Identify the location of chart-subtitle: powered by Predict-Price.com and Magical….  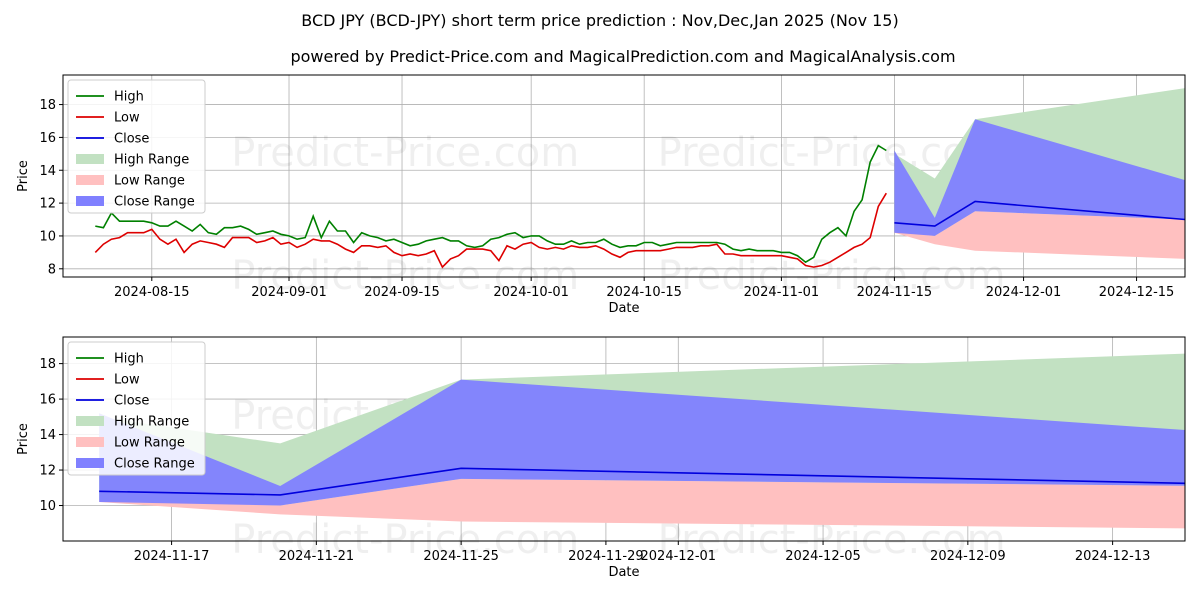
(622, 56).